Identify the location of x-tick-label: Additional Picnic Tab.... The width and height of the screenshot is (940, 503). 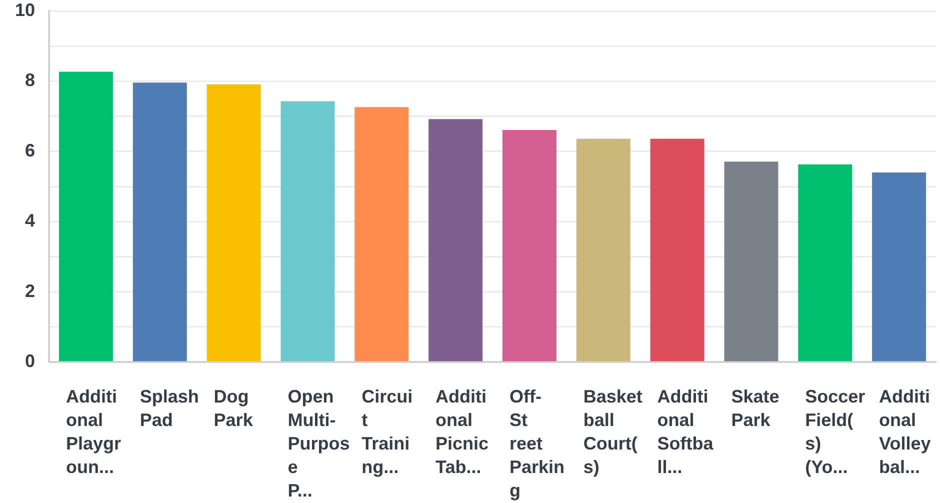
(462, 431).